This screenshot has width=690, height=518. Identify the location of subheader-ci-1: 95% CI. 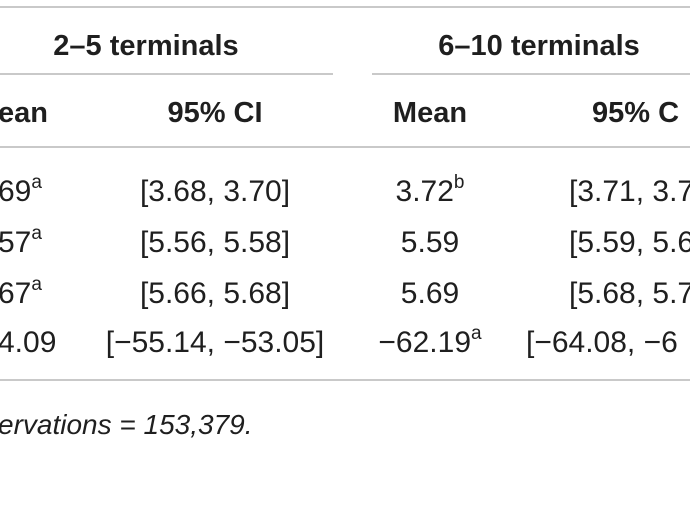
(215, 113).